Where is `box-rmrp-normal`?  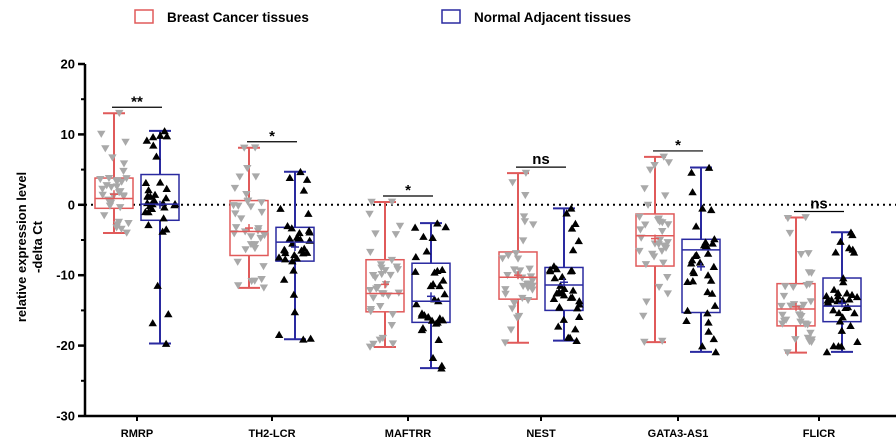
box-rmrp-normal is located at coordinates (160, 237).